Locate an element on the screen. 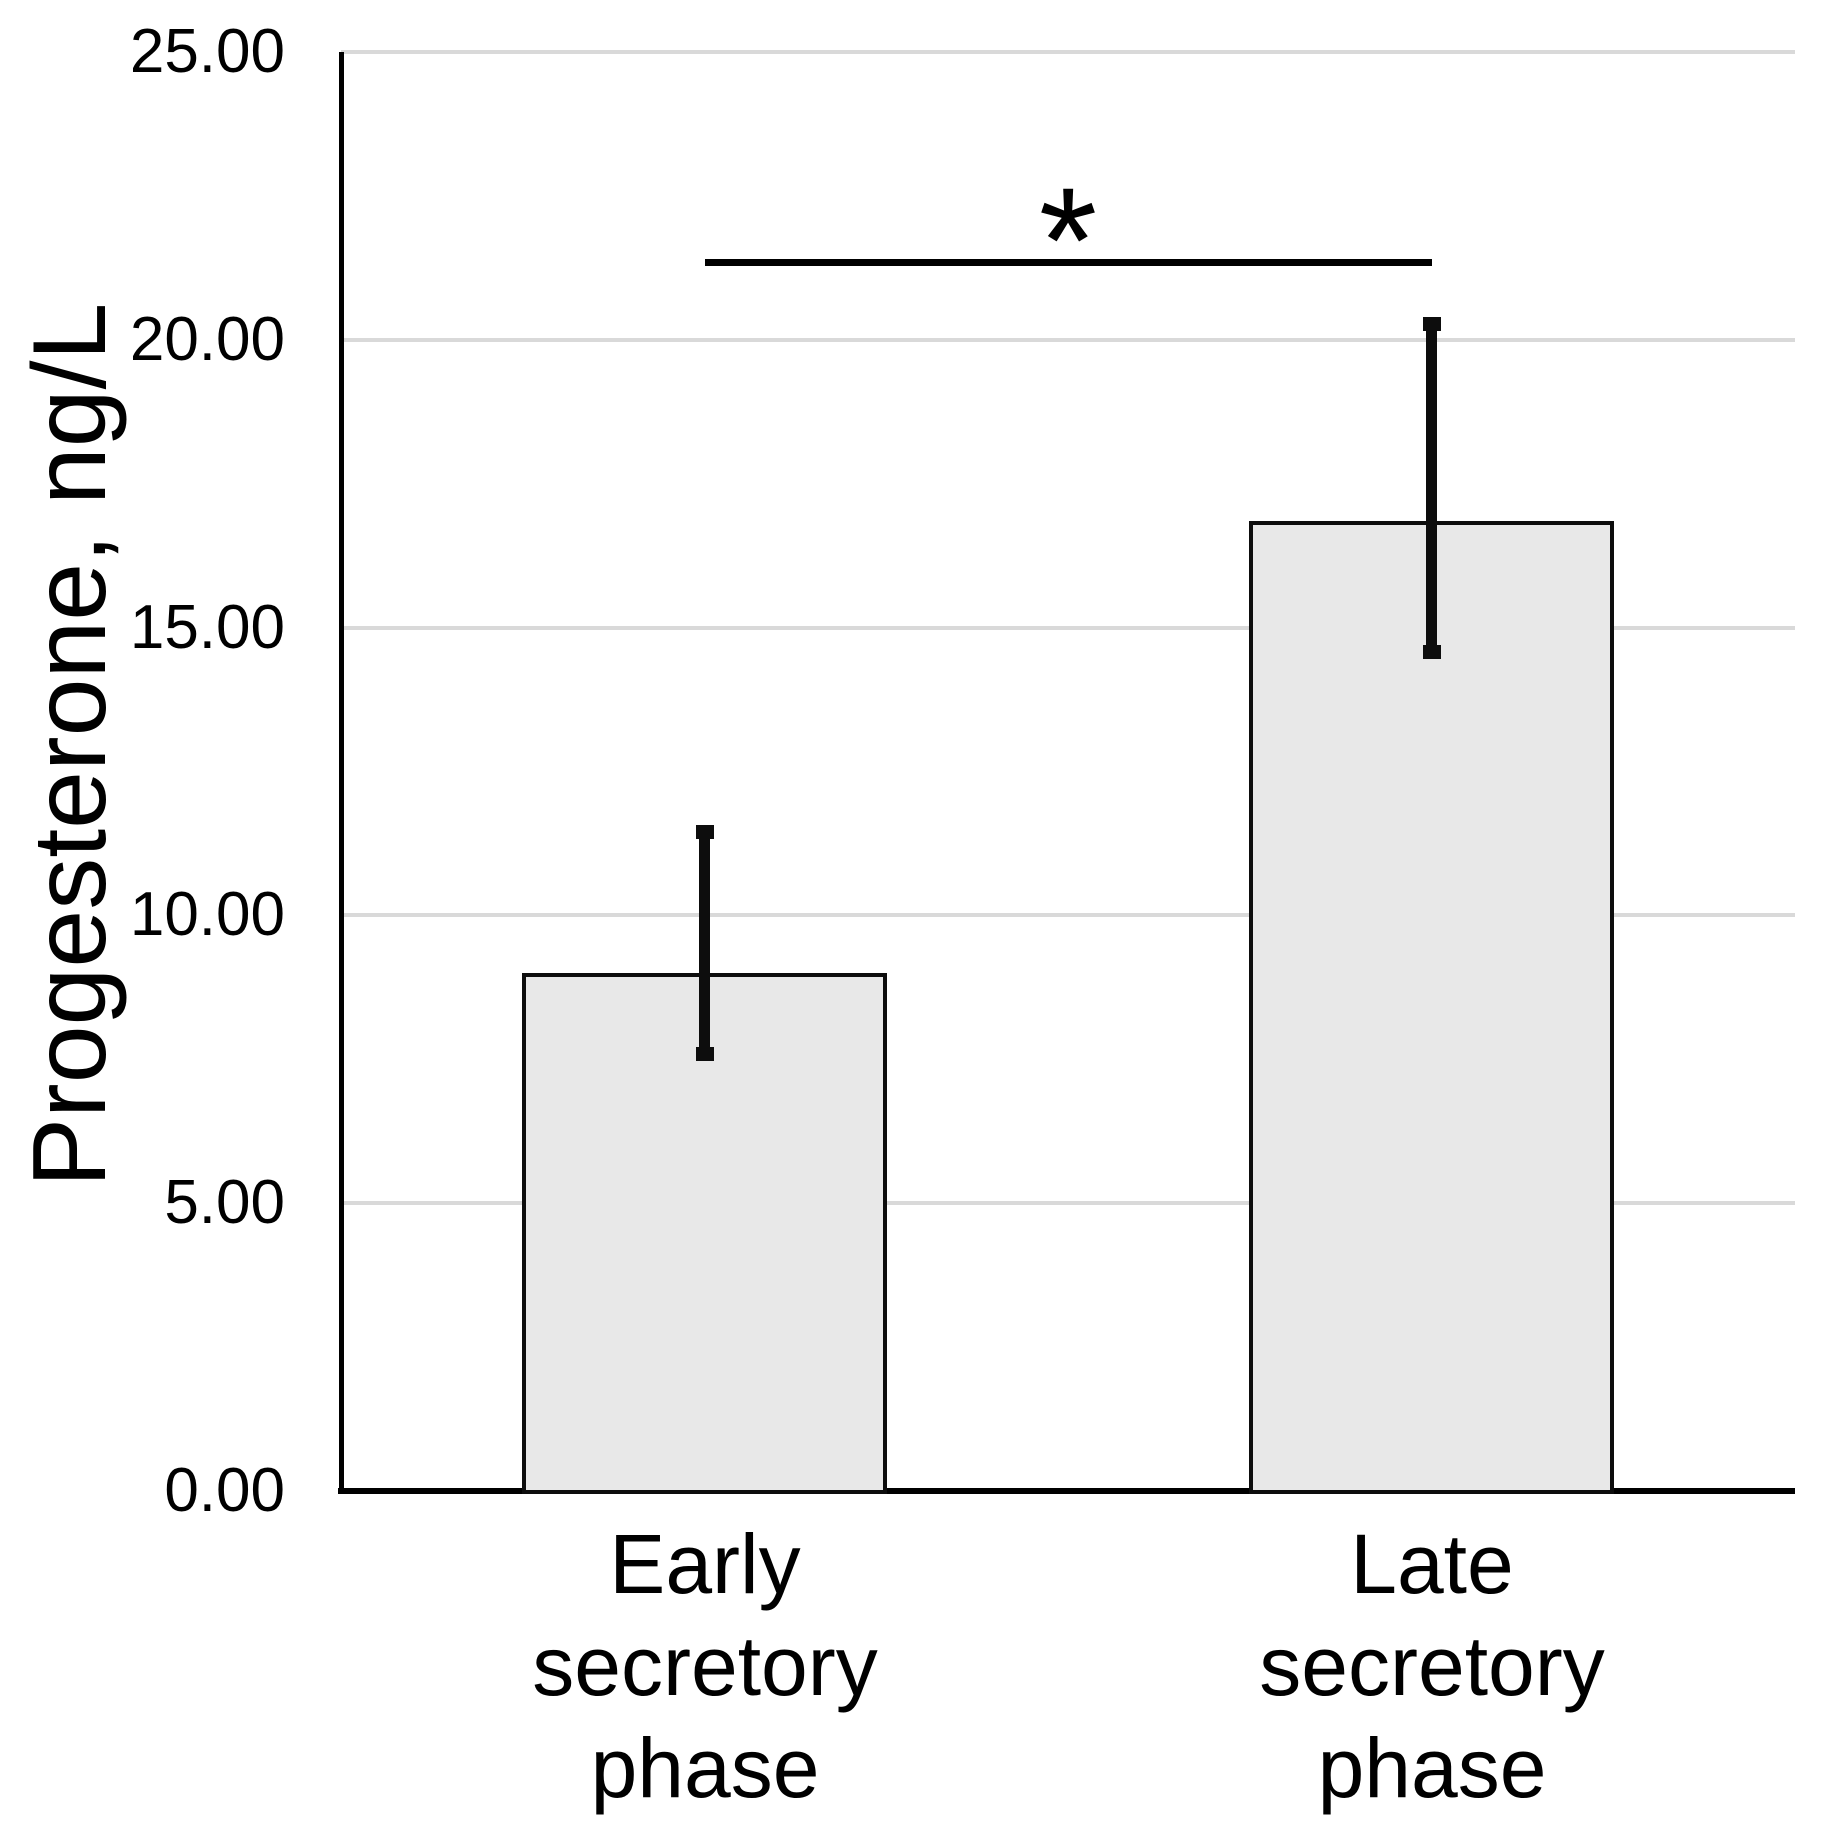  x-category-label-line: Late is located at coordinates (1432, 1564).